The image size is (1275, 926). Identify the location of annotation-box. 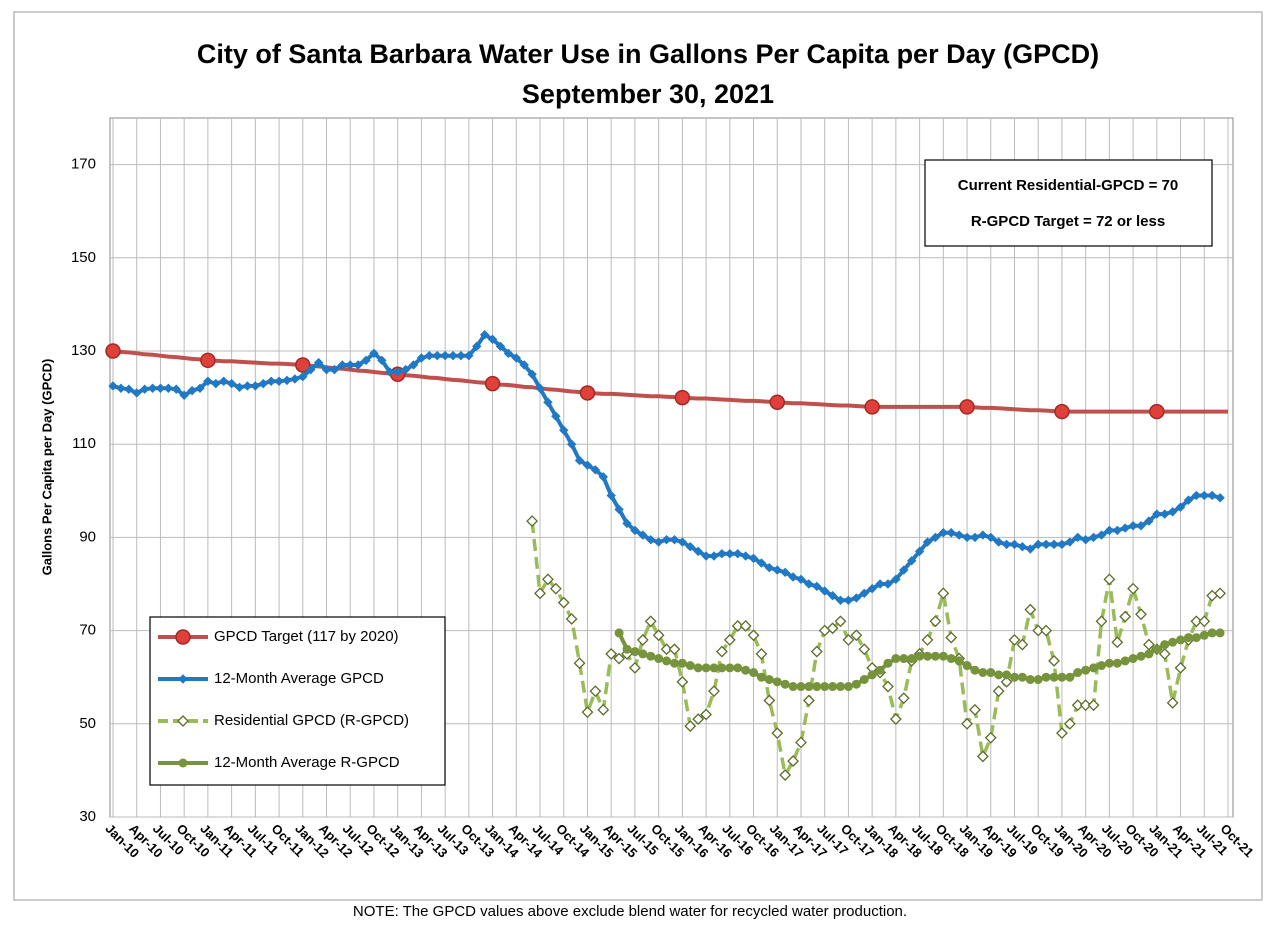
(1068, 203).